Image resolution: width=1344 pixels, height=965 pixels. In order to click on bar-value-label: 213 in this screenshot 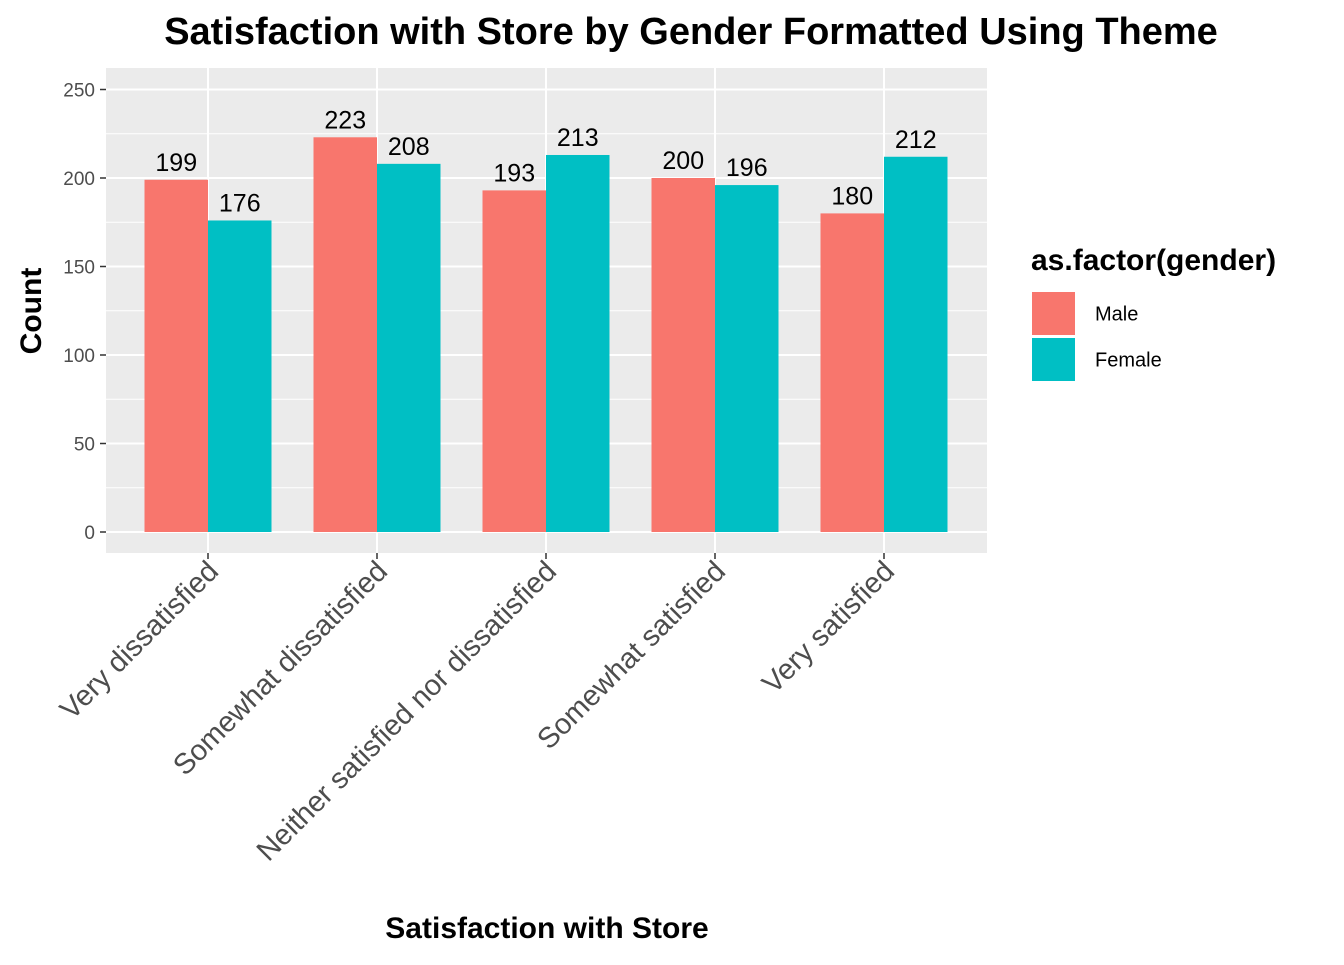, I will do `click(578, 138)`.